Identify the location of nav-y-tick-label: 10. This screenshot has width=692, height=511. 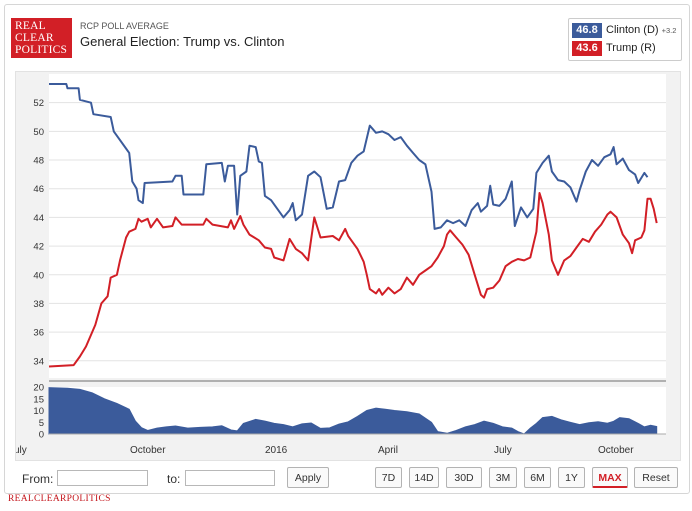
(38, 411).